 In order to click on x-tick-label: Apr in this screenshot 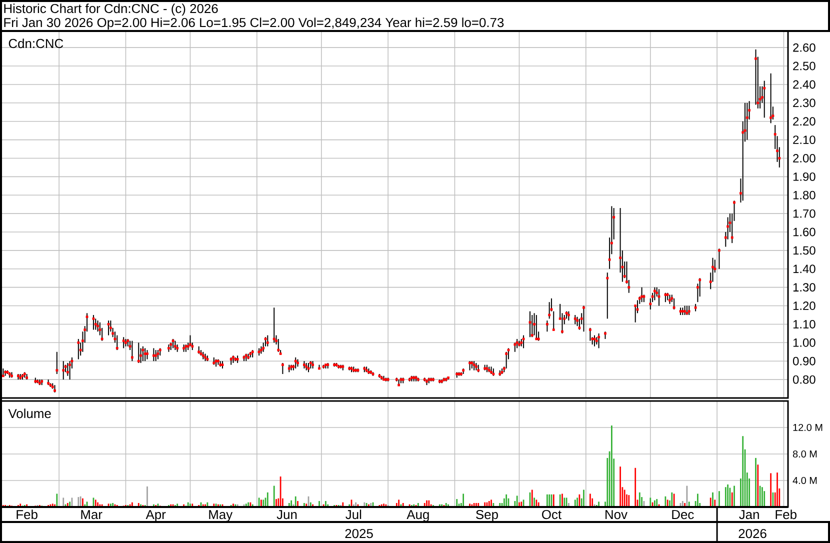, I will do `click(156, 516)`.